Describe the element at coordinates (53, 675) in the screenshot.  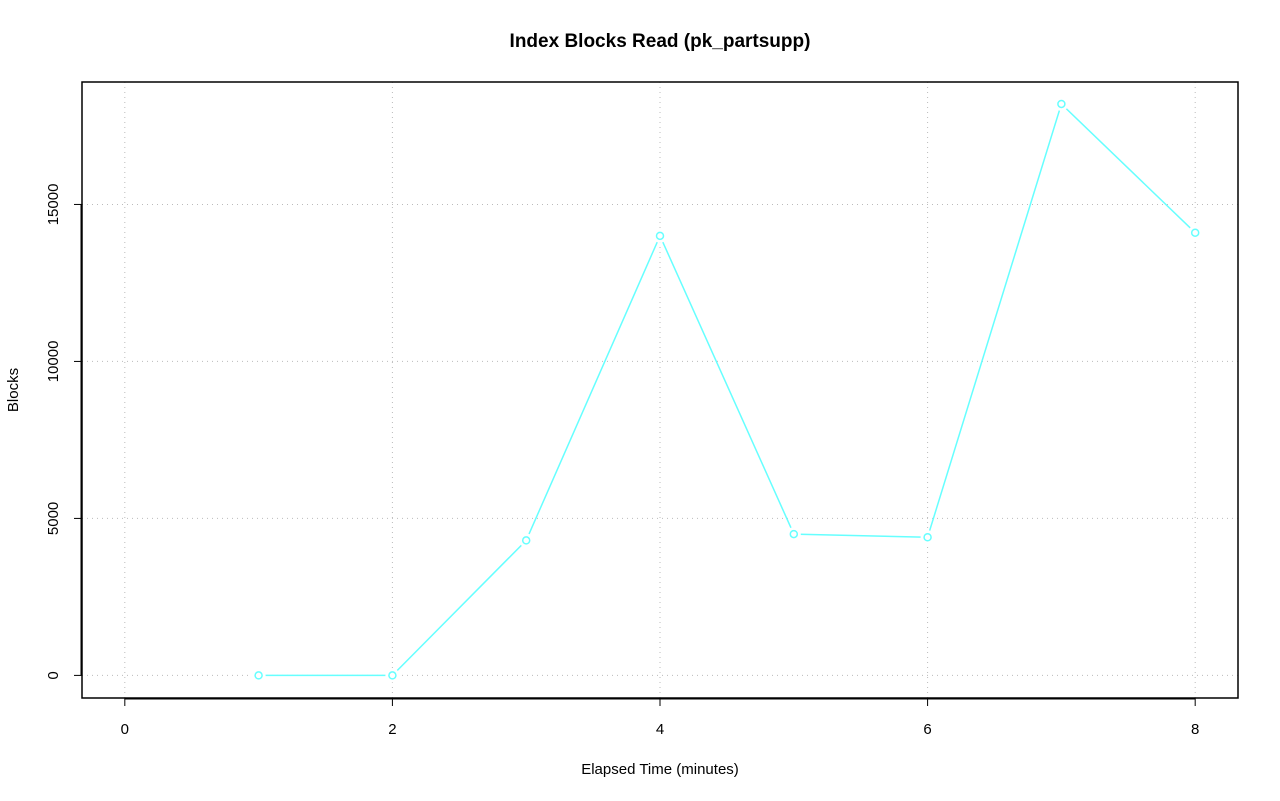
I see `y-tick-label: 0` at that location.